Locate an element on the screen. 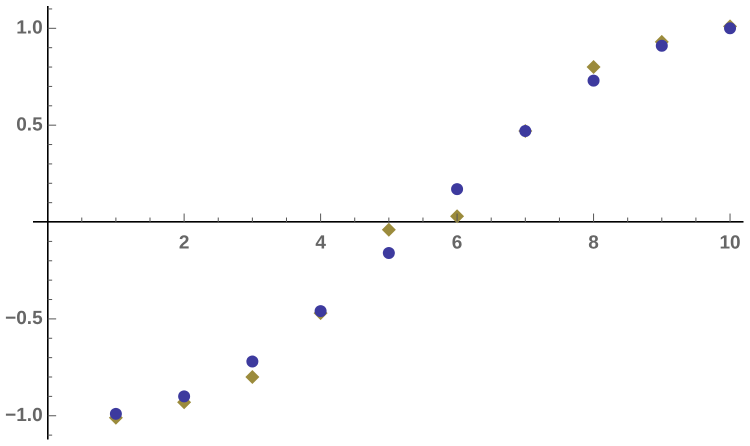  x-tick-label: 4 is located at coordinates (320, 243).